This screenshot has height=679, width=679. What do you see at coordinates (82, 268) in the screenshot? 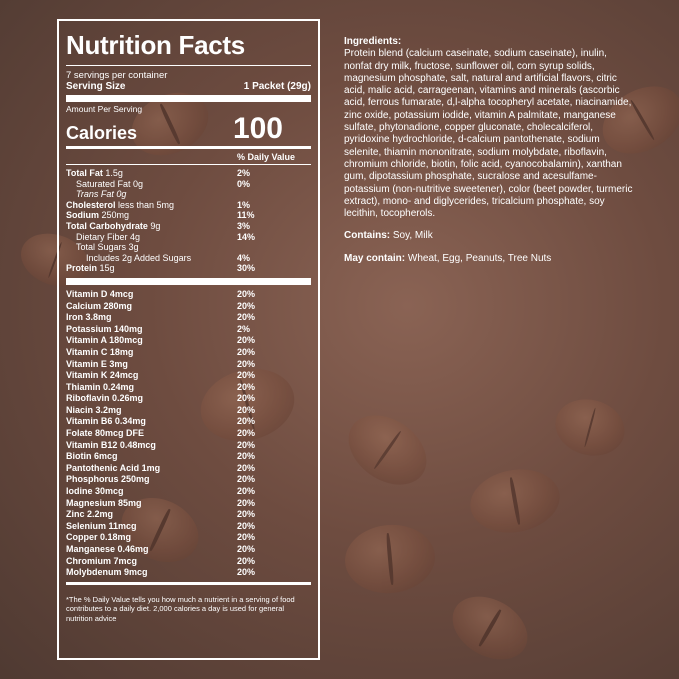
I see `nutrient-name-bold: Protein` at bounding box center [82, 268].